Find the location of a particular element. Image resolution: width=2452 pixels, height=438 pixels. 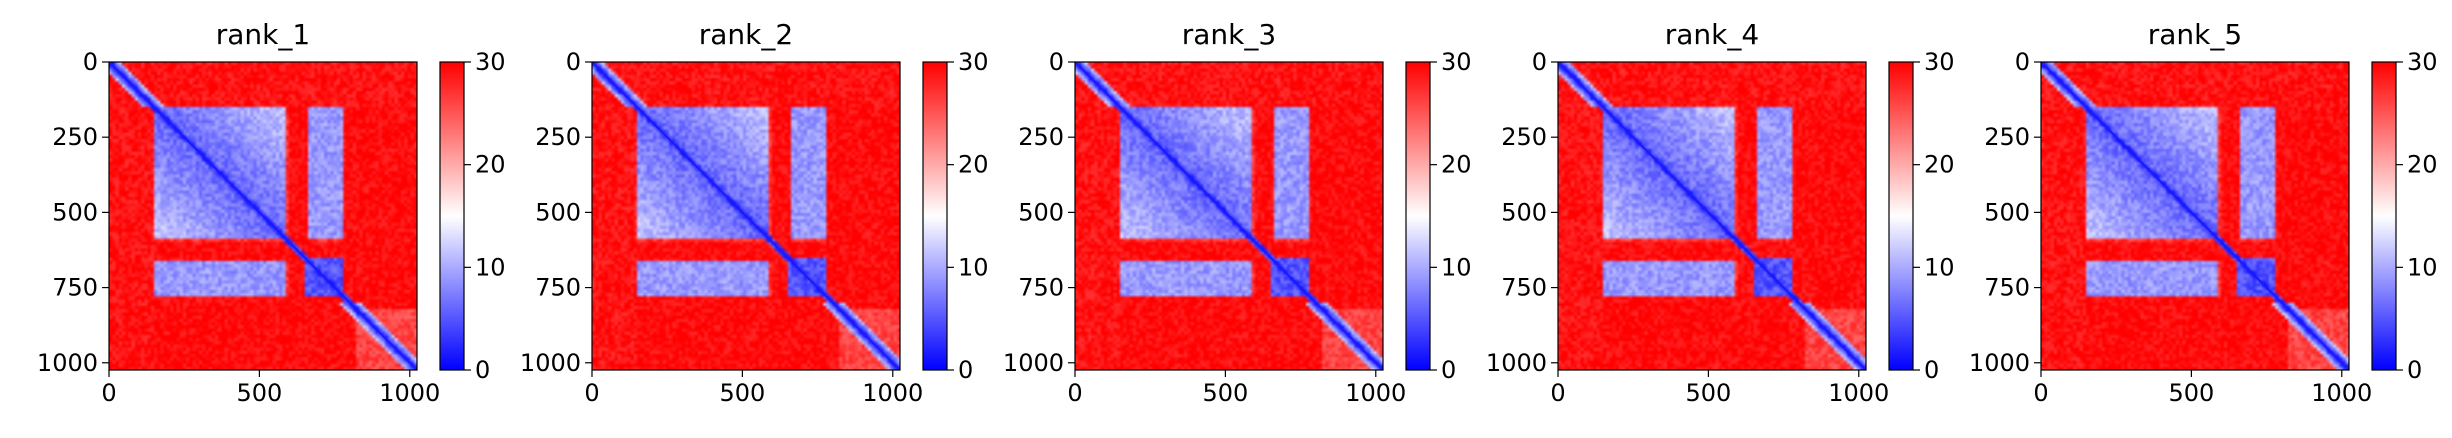

subplot-title: rank_1 is located at coordinates (263, 34).